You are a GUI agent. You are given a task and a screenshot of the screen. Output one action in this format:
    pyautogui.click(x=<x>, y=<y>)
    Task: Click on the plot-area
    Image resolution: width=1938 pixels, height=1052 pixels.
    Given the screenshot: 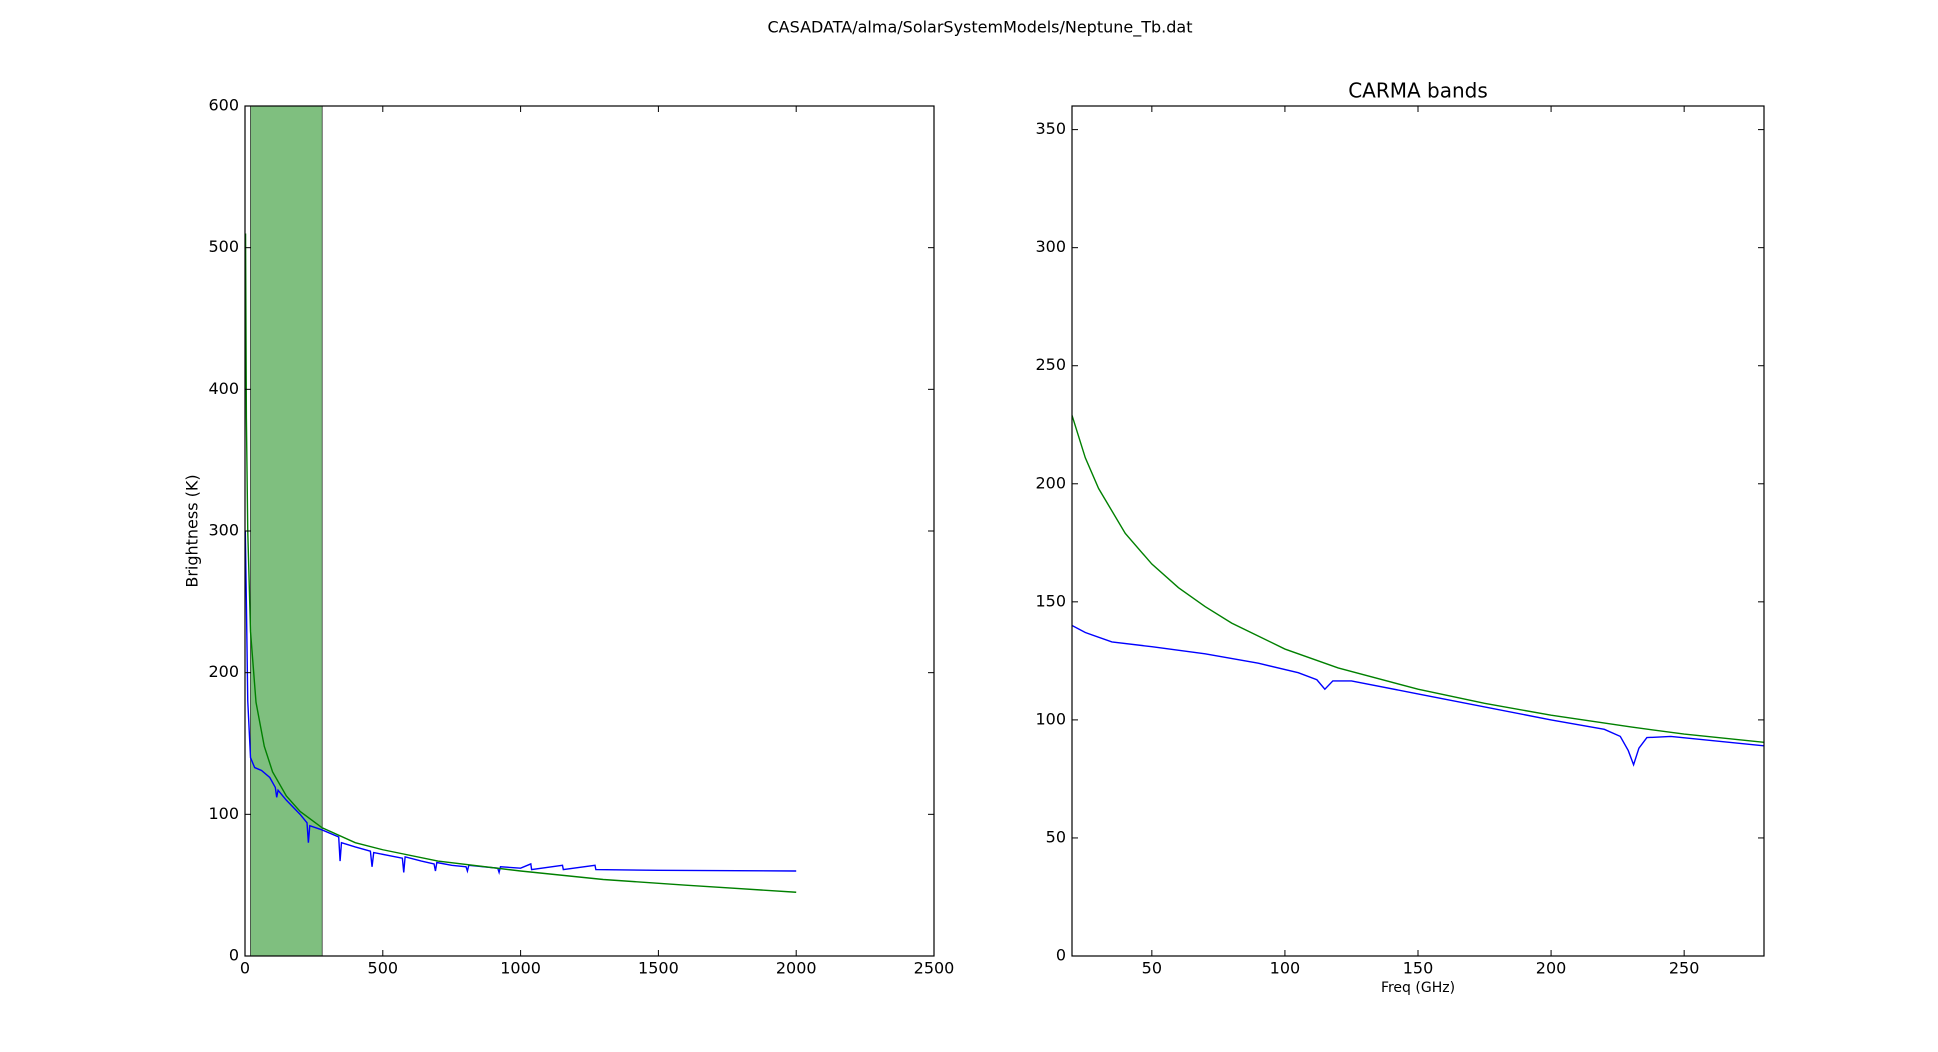 What is the action you would take?
    pyautogui.click(x=1418, y=591)
    